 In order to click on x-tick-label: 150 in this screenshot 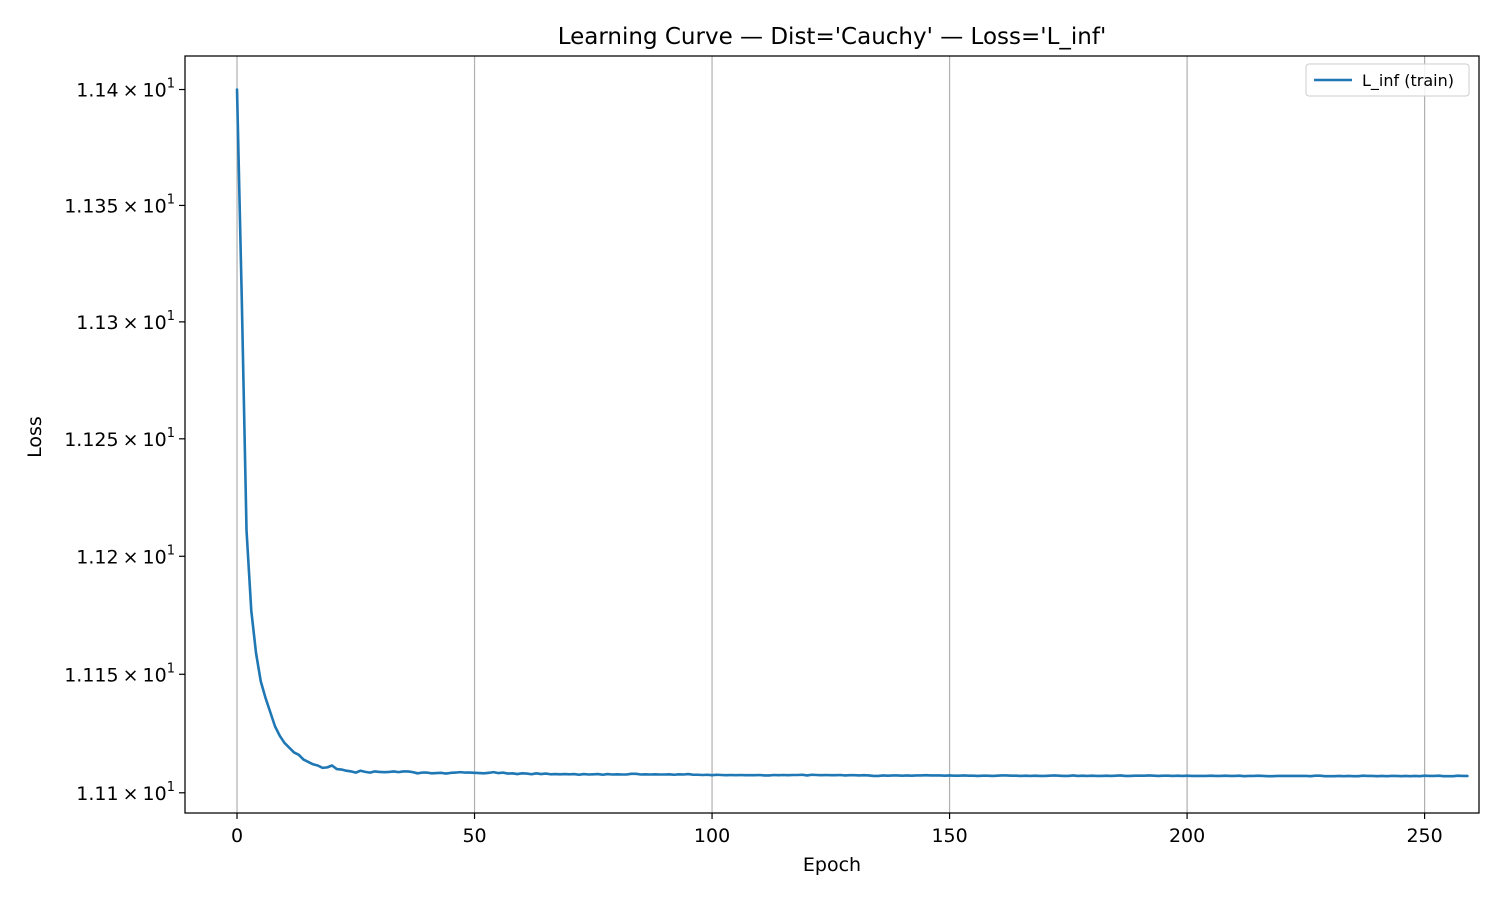, I will do `click(949, 836)`.